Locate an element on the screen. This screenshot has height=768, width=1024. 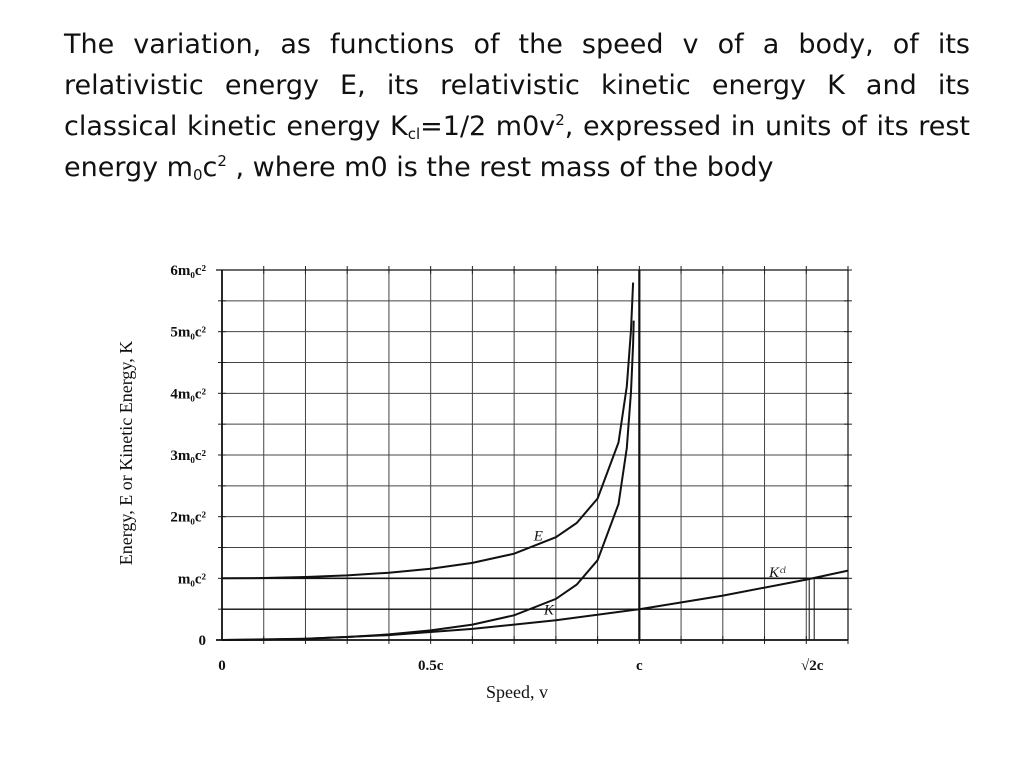
y-tick-label: 4m₀c² is located at coordinates (188, 394).